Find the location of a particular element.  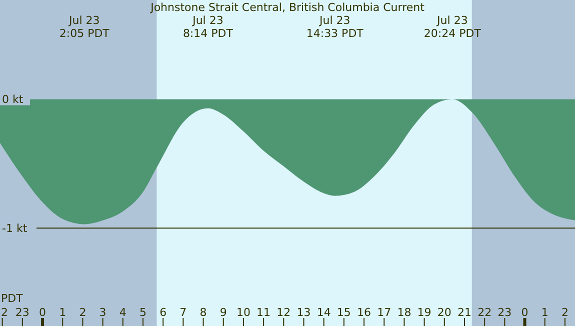

x-tick-label: 15 is located at coordinates (343, 312).